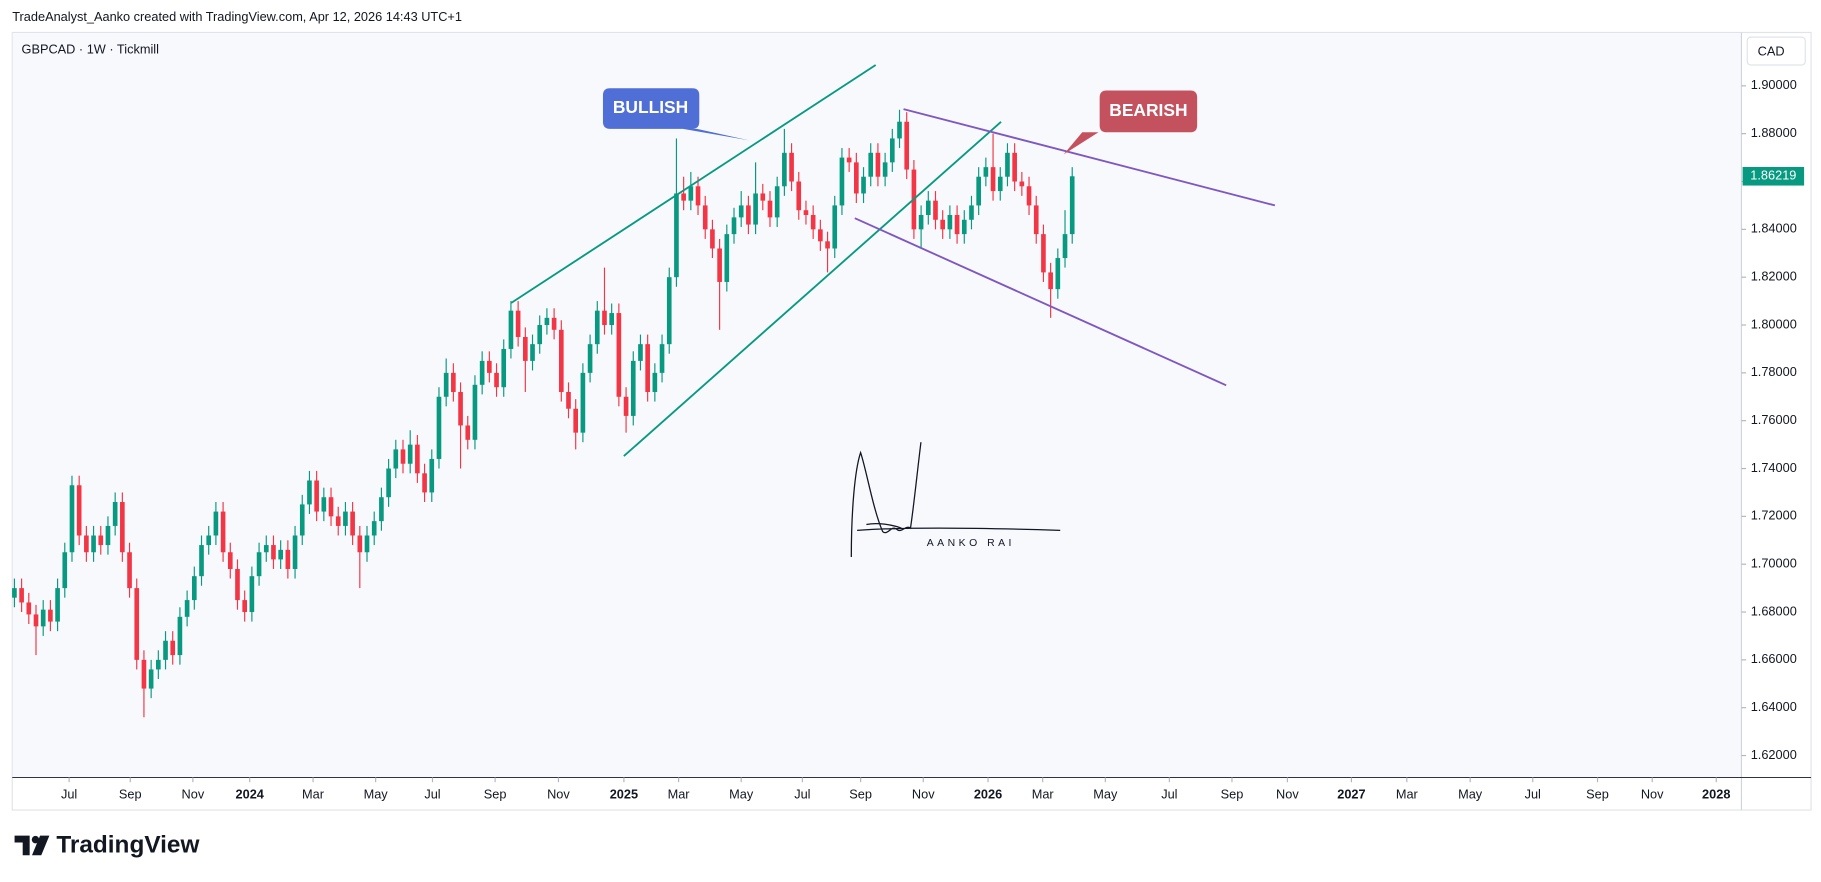 The width and height of the screenshot is (1821, 882). What do you see at coordinates (923, 793) in the screenshot?
I see `x-tick-label: Nov` at bounding box center [923, 793].